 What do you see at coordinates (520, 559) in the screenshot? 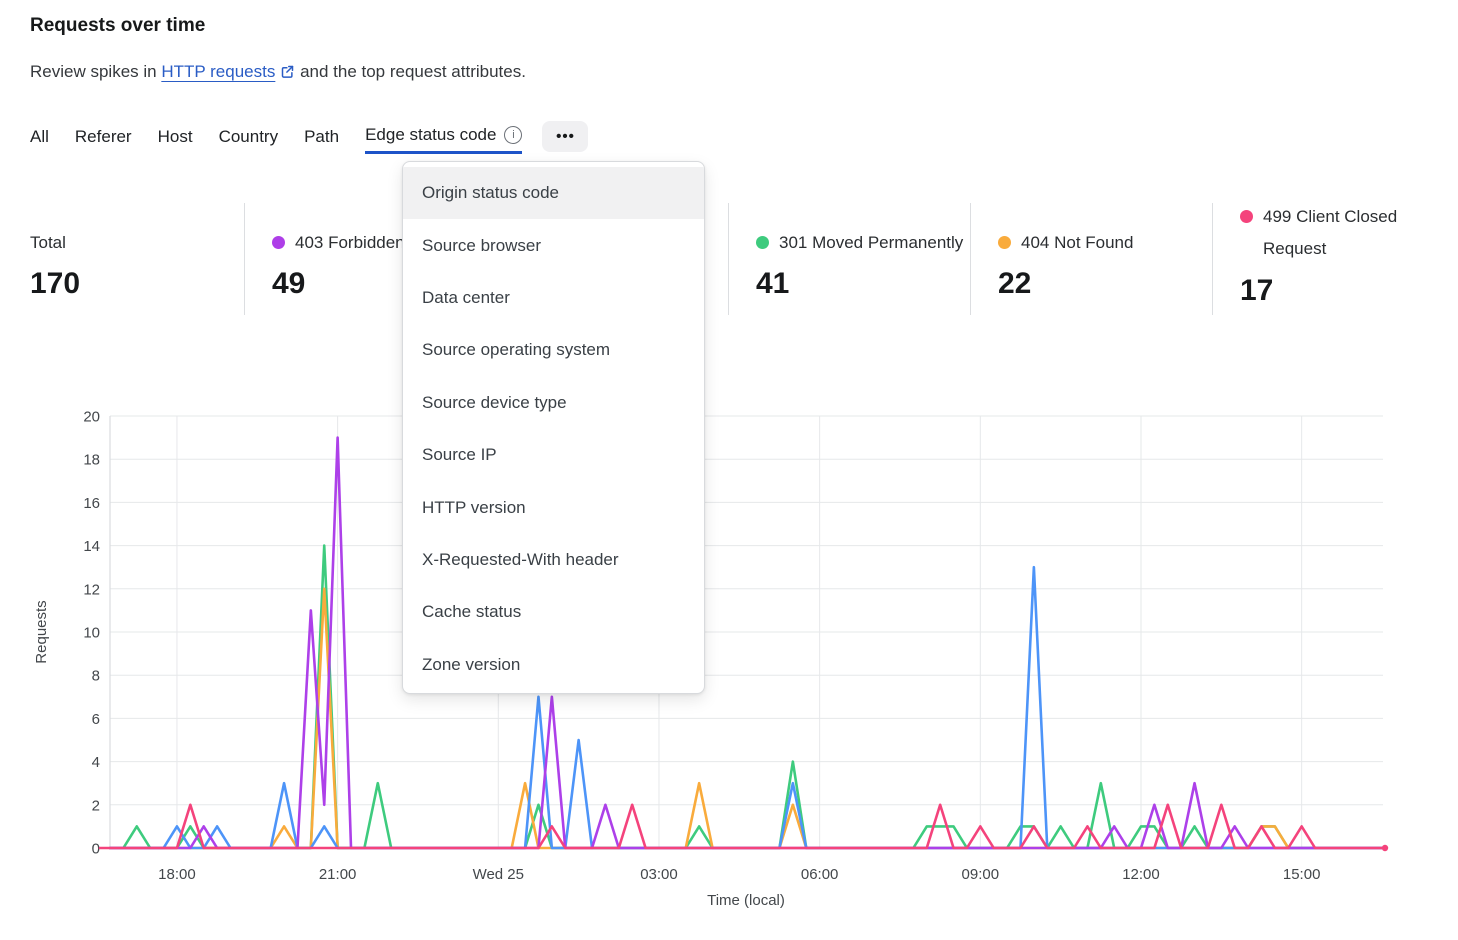
I see `menu-item-x-requested-with-header: X-Requested-With header` at bounding box center [520, 559].